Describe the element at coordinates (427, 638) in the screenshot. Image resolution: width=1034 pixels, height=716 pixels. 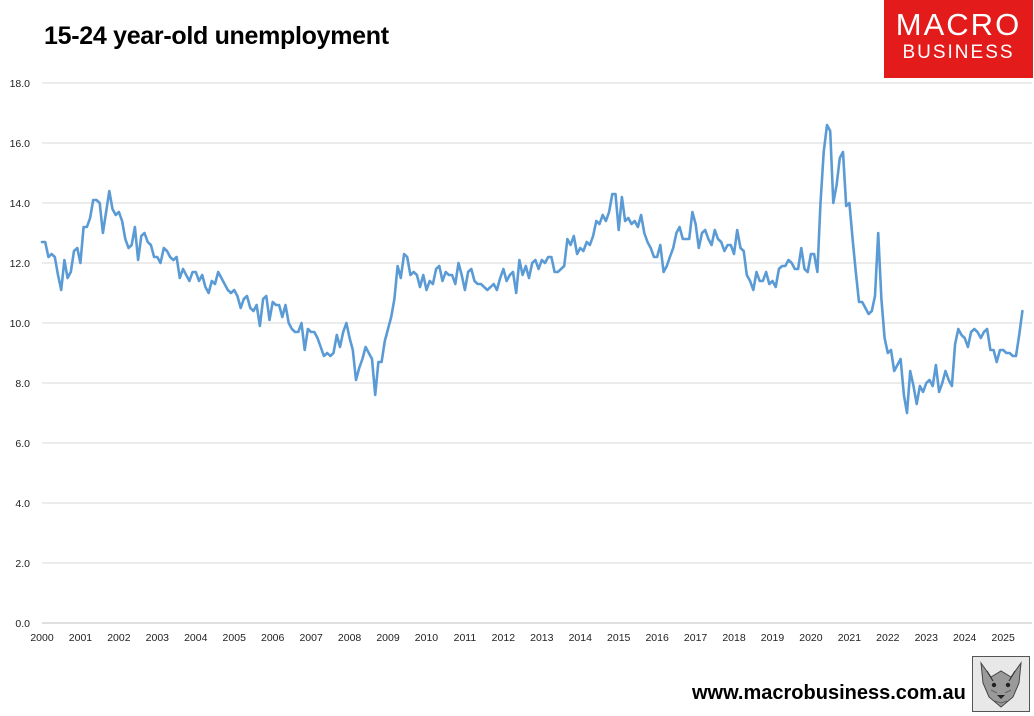
I see `x-tick-label: 2010` at that location.